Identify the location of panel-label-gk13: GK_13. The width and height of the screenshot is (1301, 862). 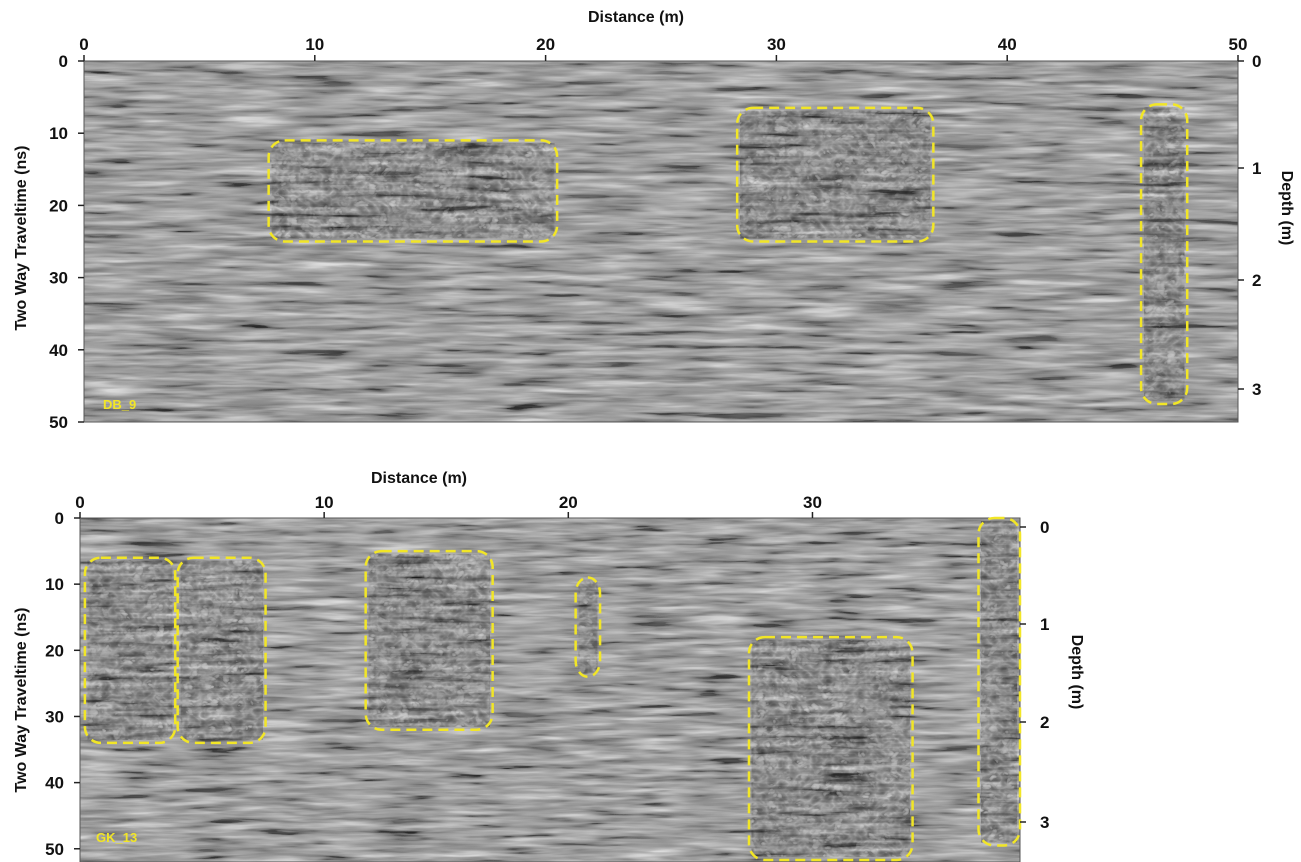
(116, 837).